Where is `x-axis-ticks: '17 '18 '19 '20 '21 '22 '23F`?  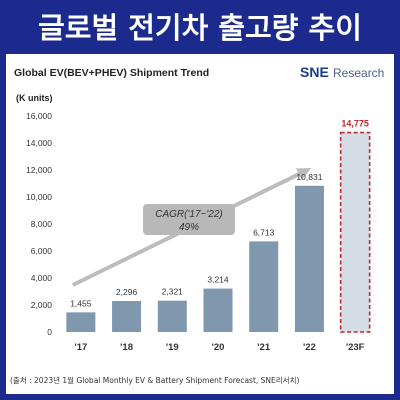
x-axis-ticks: '17 '18 '19 '20 '21 '22 '23F is located at coordinates (219, 347).